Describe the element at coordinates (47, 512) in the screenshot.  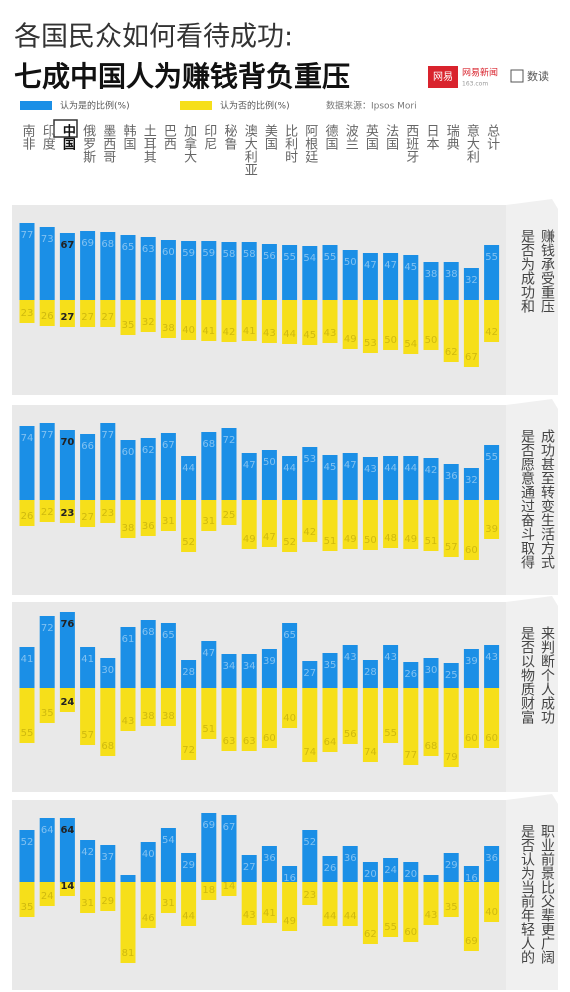
I see `value-label: 22` at that location.